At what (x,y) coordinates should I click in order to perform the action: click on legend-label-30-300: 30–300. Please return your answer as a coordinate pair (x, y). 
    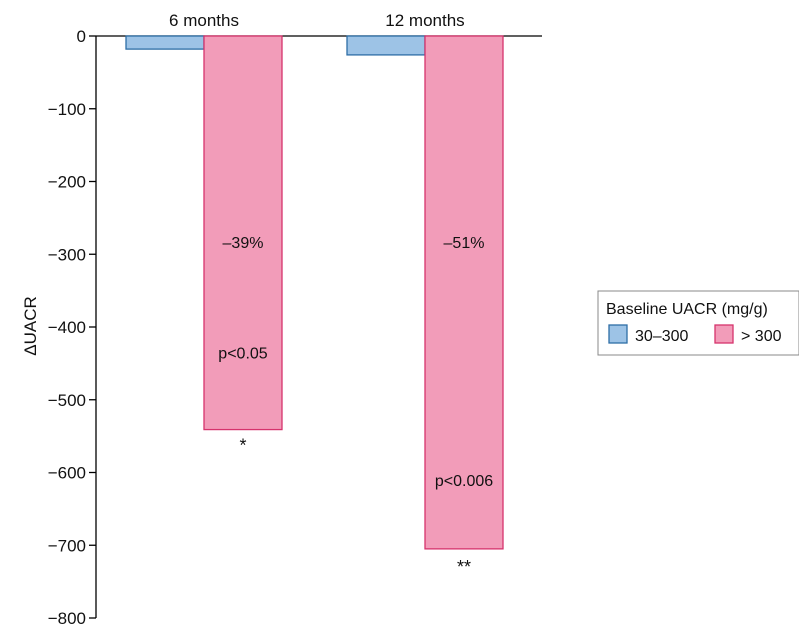
    Looking at the image, I should click on (661, 336).